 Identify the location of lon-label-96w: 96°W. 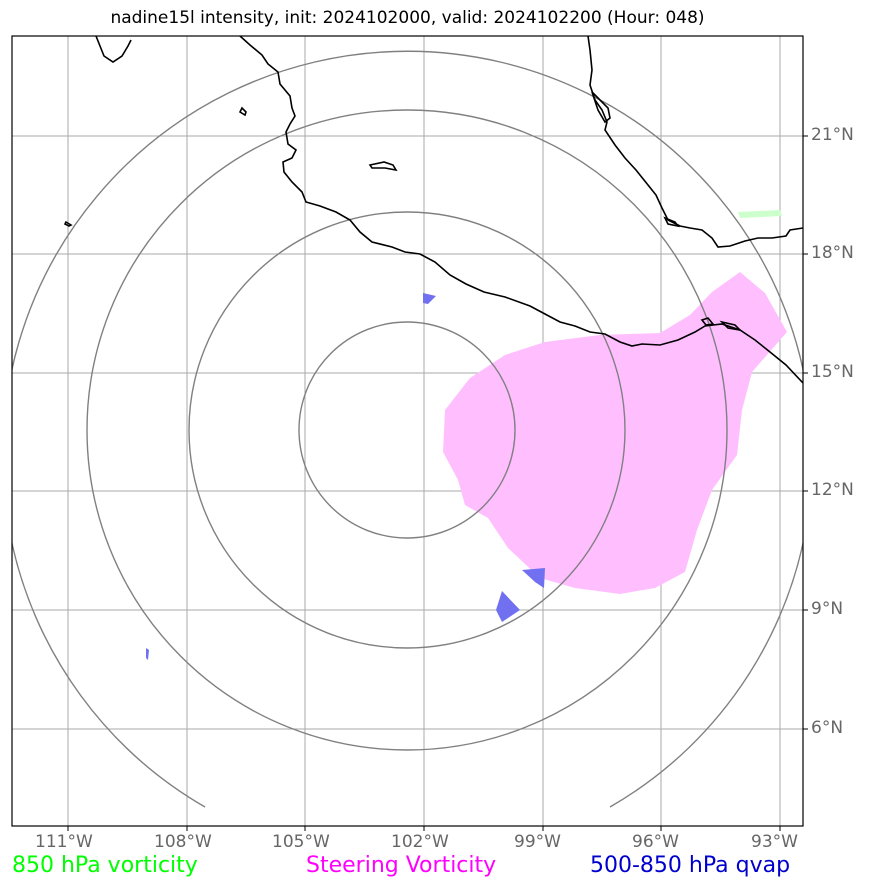
(655, 842).